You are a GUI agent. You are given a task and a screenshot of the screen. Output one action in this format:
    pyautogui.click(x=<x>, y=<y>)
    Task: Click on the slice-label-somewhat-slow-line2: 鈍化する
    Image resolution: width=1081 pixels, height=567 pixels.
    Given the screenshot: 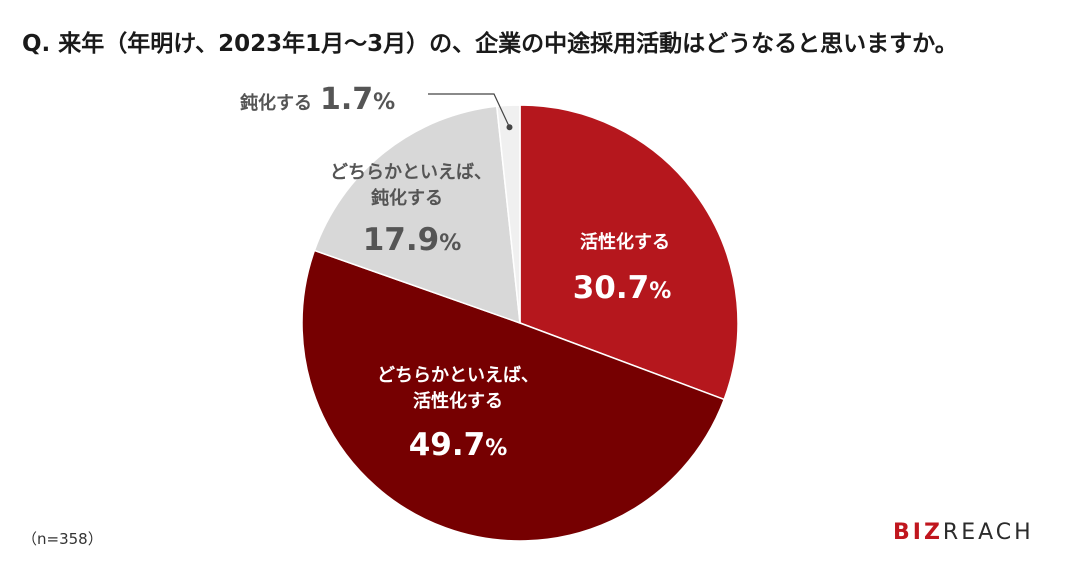 What is the action you would take?
    pyautogui.click(x=407, y=198)
    